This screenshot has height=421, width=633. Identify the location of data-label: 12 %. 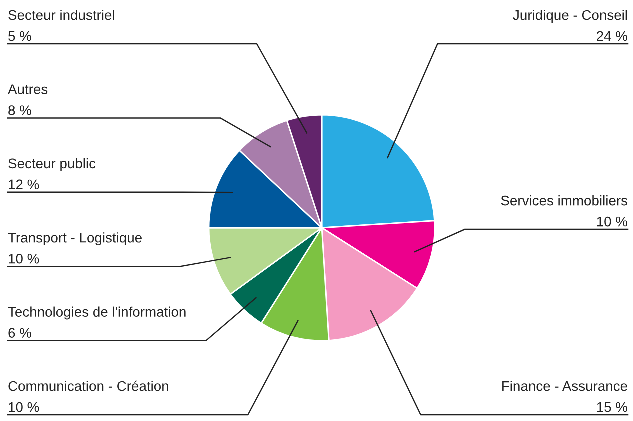
(24, 185).